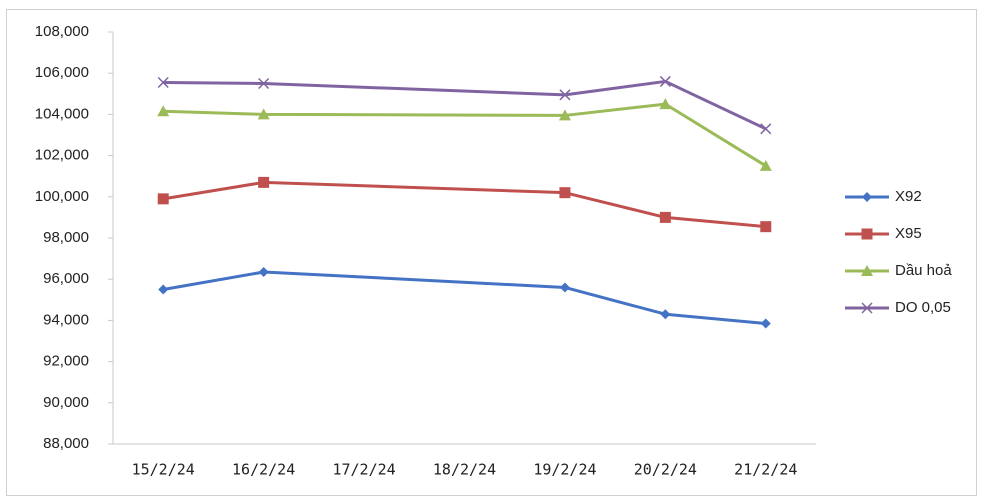 The image size is (984, 500). What do you see at coordinates (665, 470) in the screenshot?
I see `x-tick-label: 20/2/24` at bounding box center [665, 470].